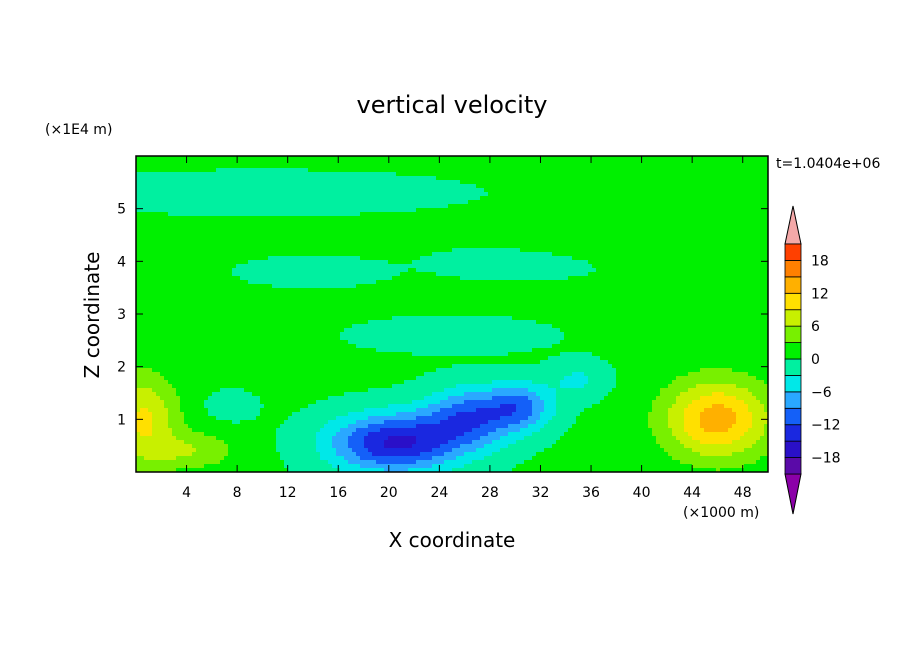 This screenshot has height=654, width=904. What do you see at coordinates (452, 540) in the screenshot?
I see `x-axis-label: X coordinate` at bounding box center [452, 540].